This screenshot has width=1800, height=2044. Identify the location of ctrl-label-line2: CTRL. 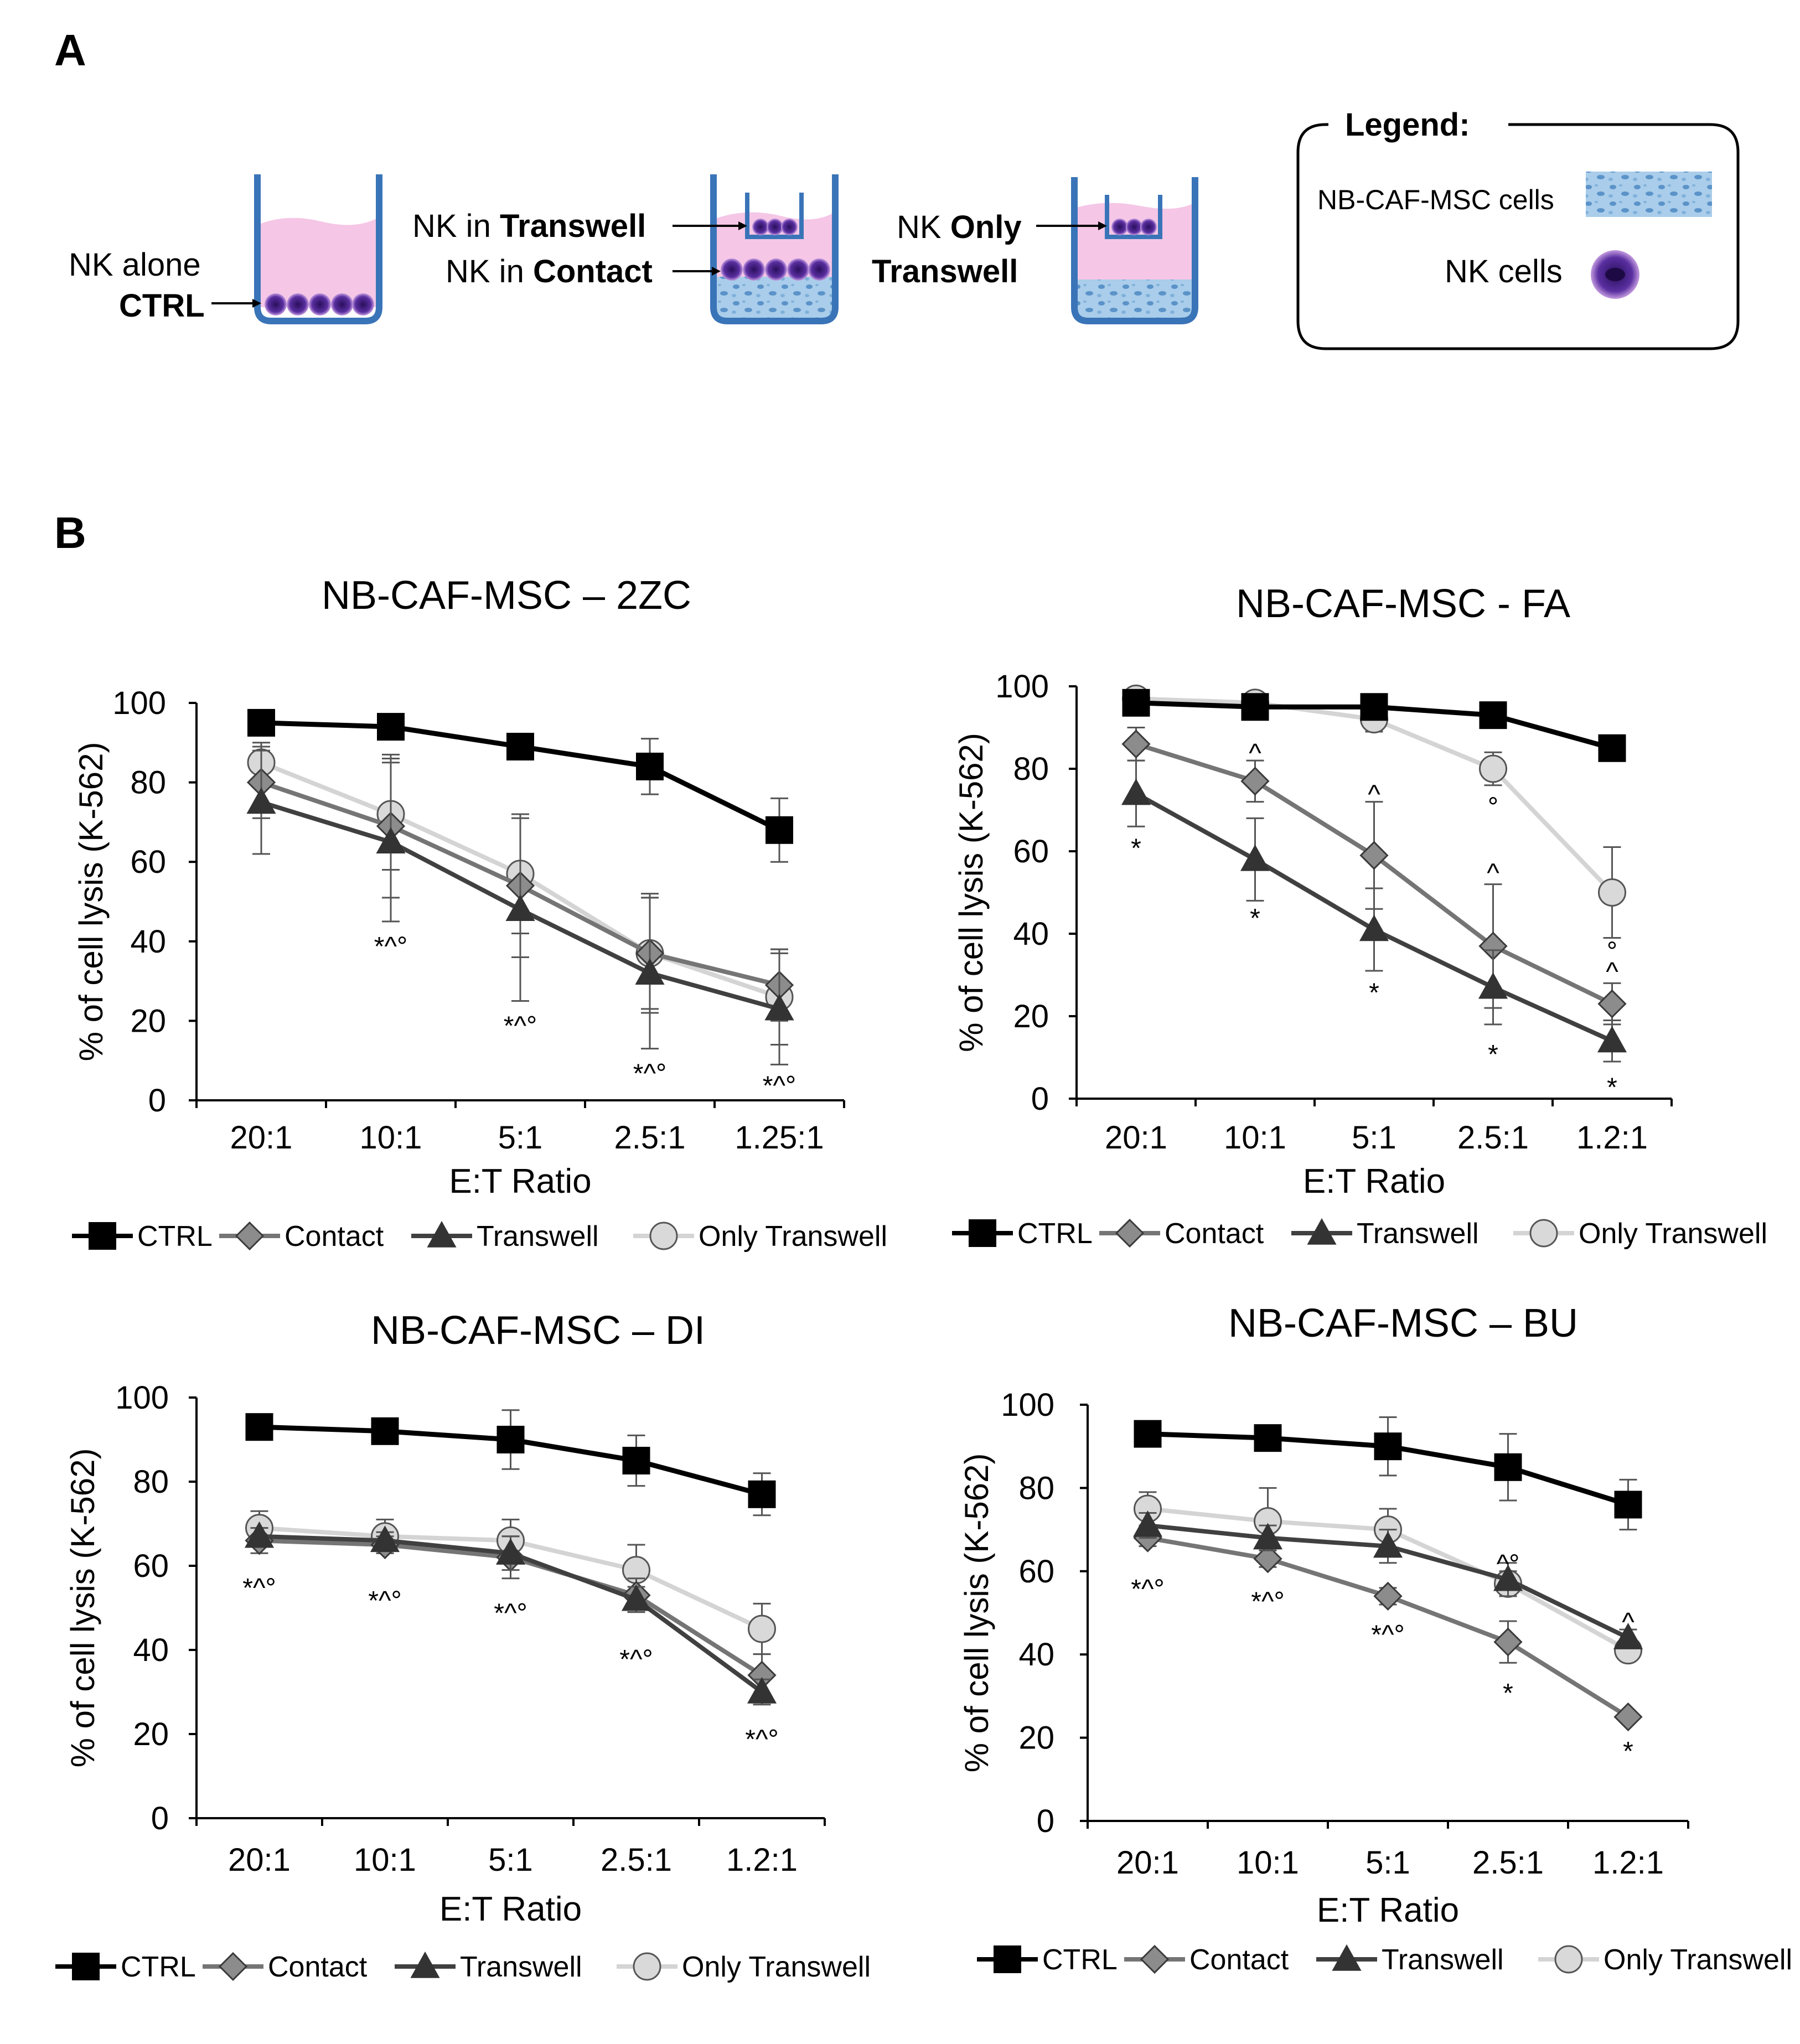
(162, 306).